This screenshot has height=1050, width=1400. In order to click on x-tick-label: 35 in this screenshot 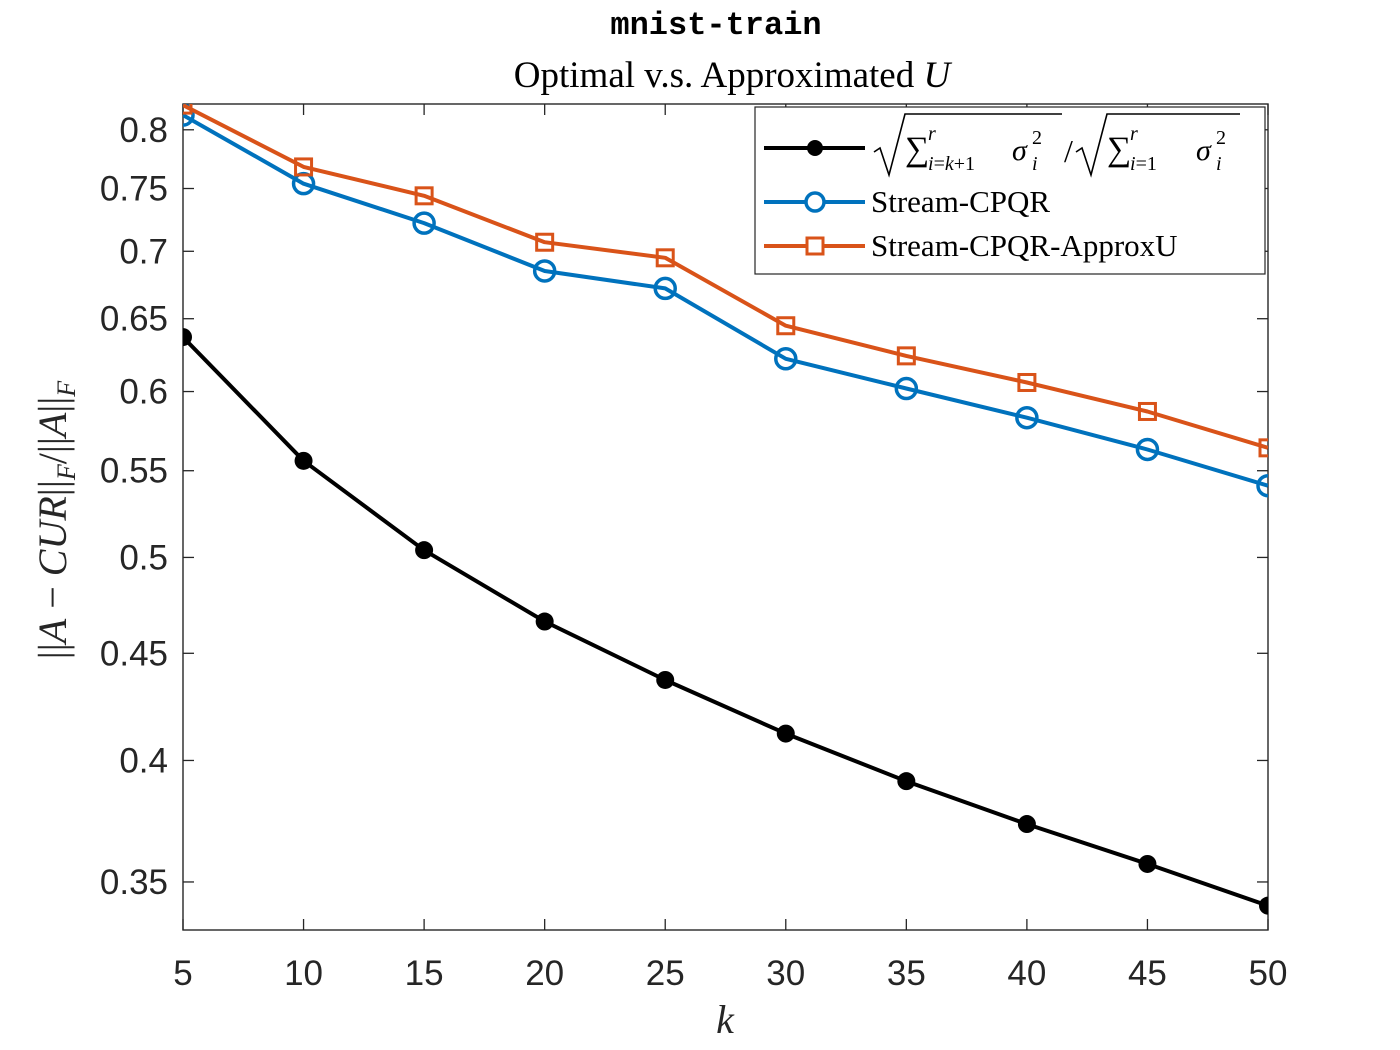, I will do `click(906, 973)`.